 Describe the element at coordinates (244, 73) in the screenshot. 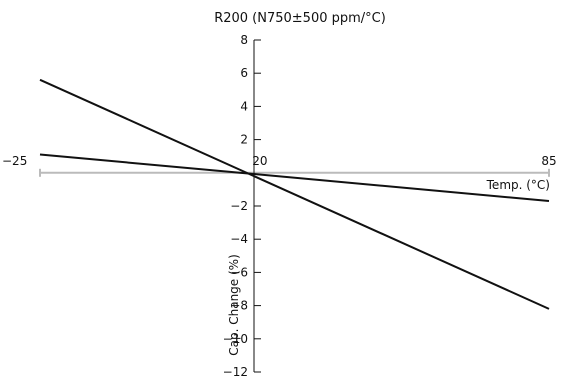

I see `y-tick-label: 6` at that location.